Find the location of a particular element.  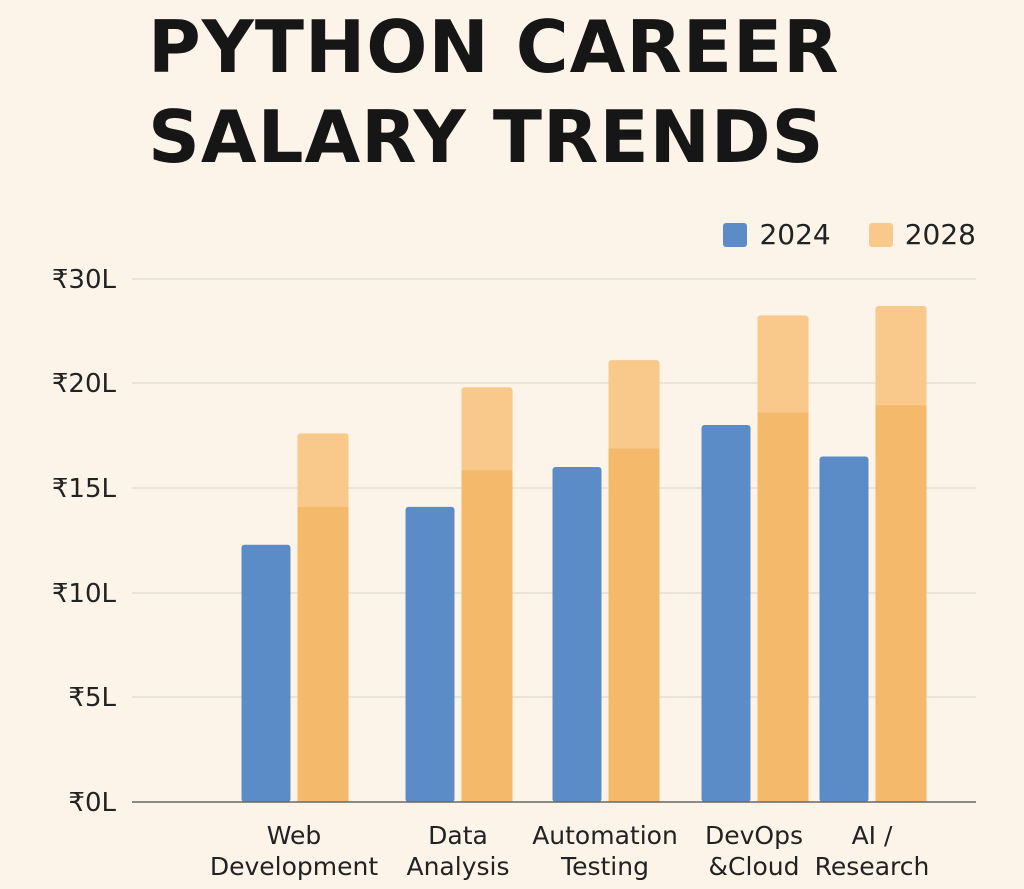

category-label-0-0: Web is located at coordinates (294, 835).